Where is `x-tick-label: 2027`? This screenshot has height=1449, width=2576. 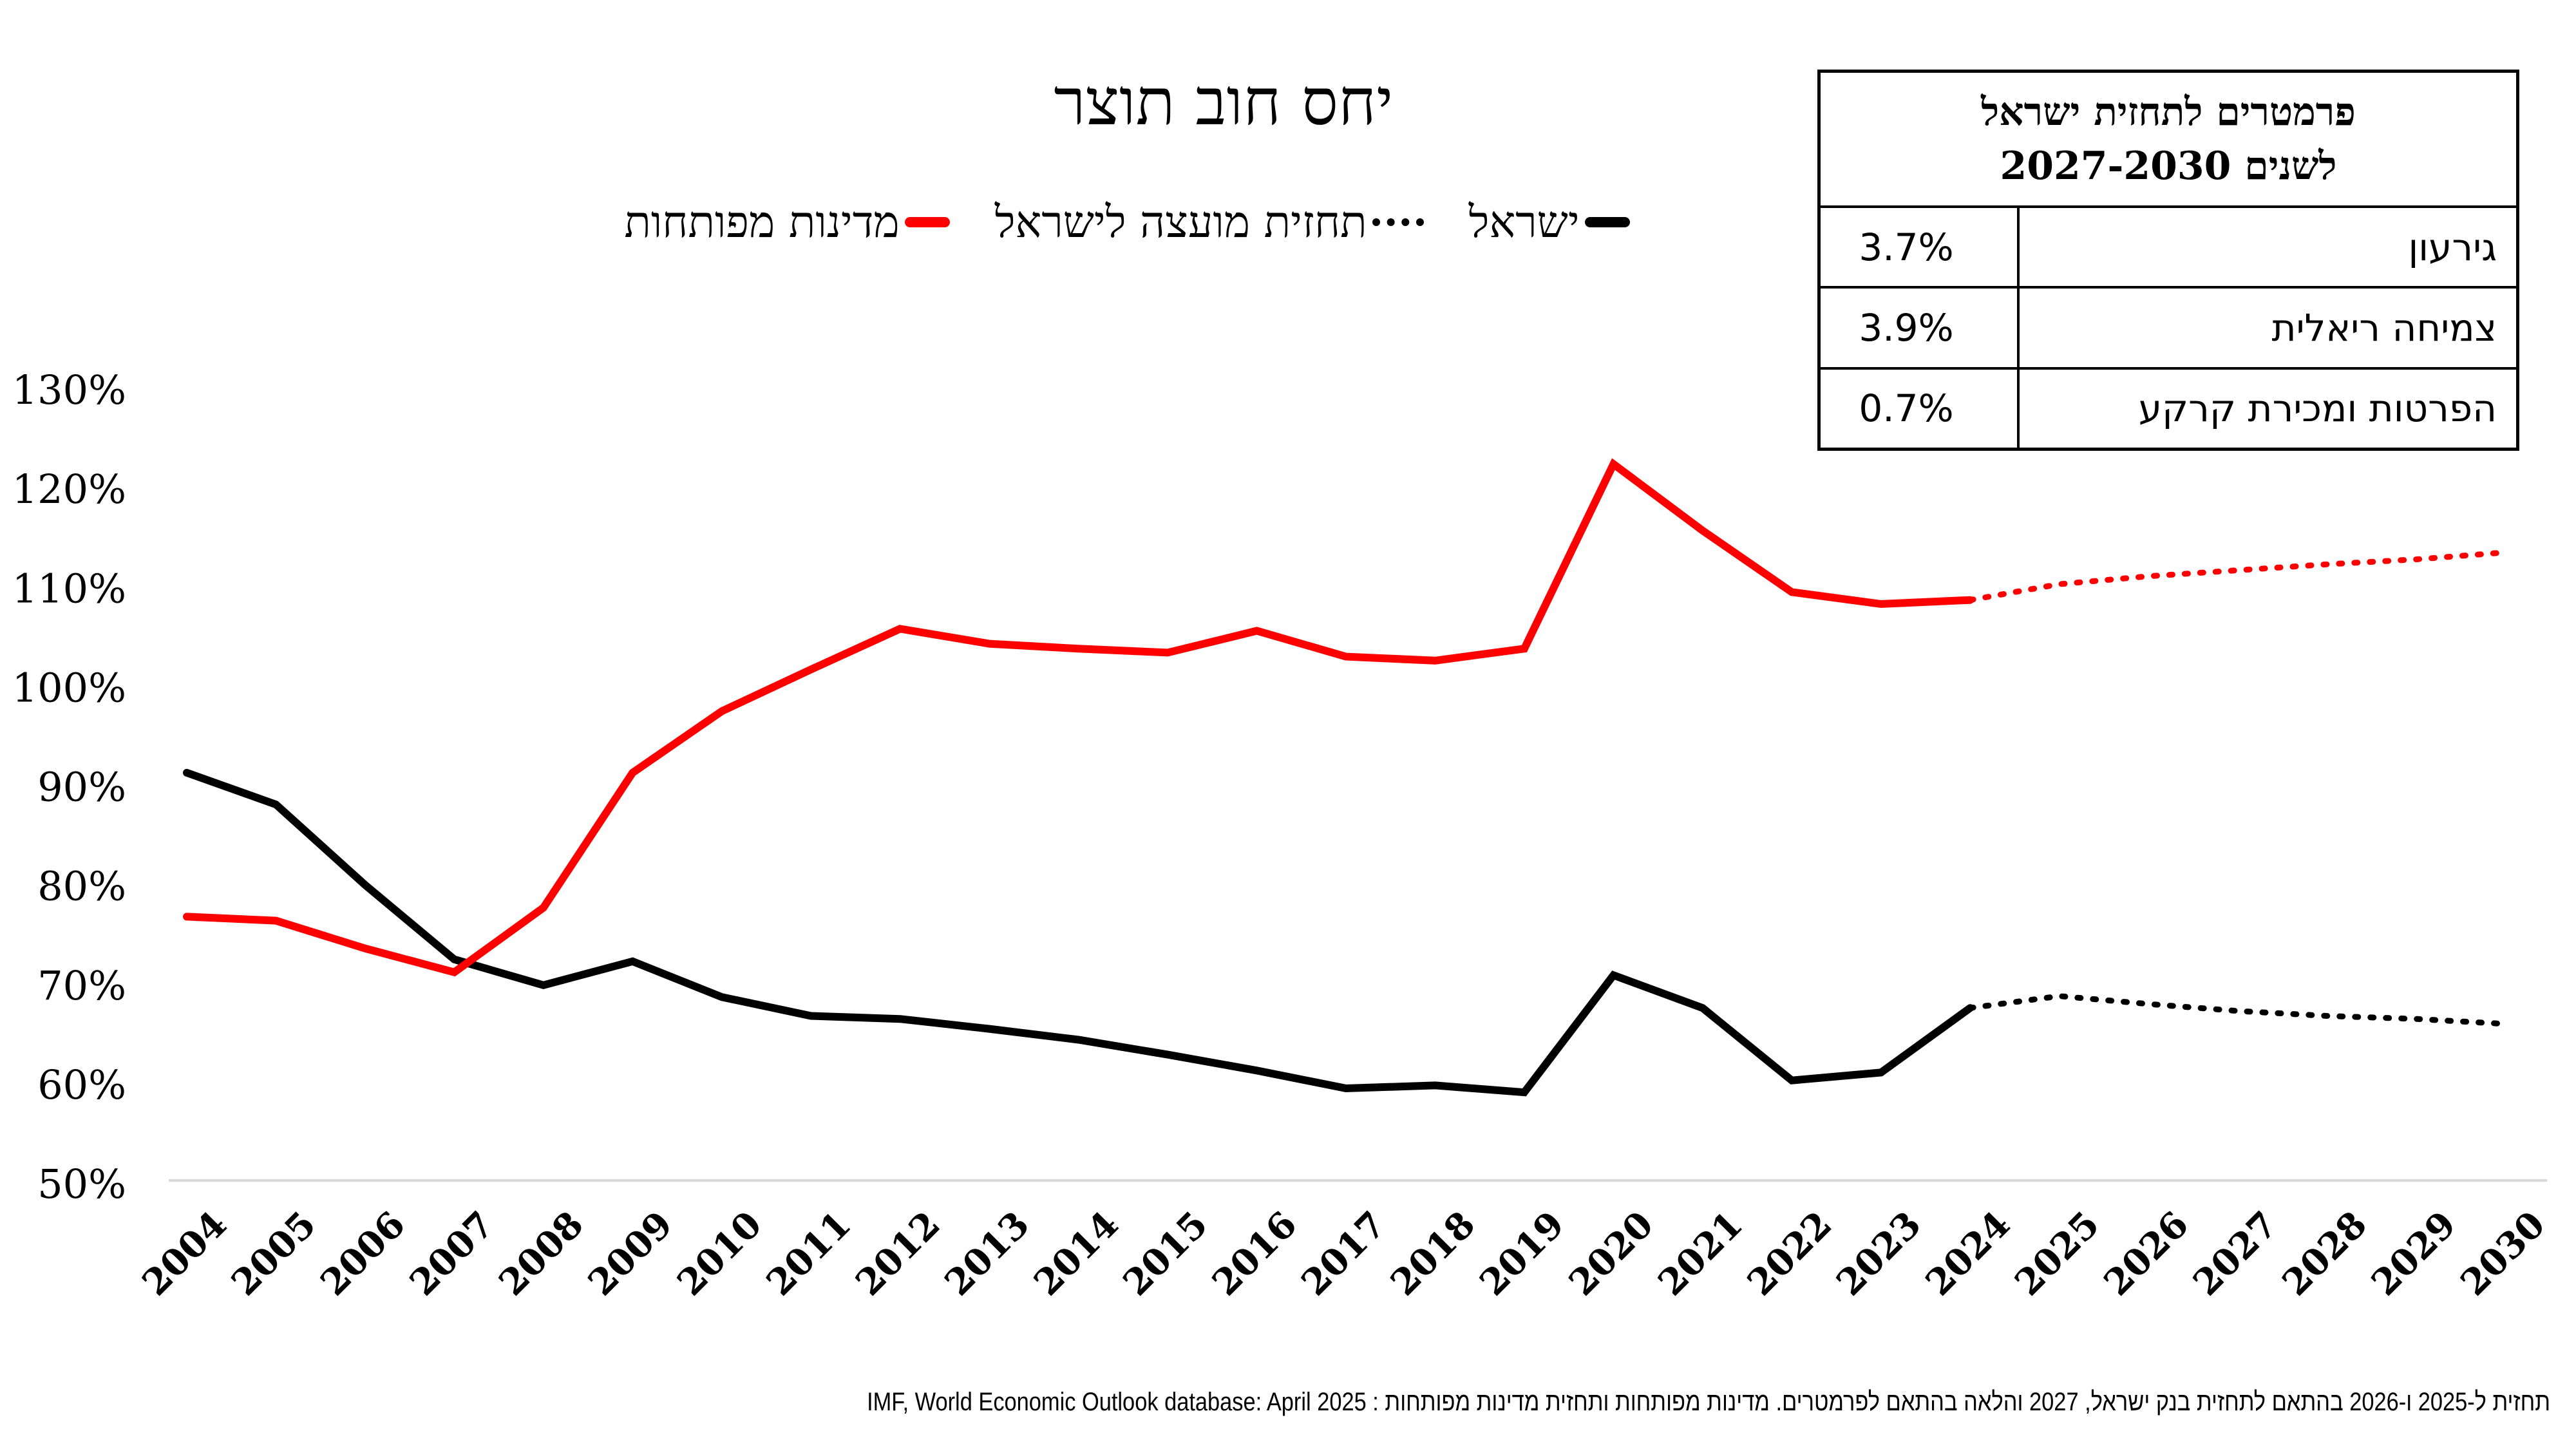 x-tick-label: 2027 is located at coordinates (2235, 1254).